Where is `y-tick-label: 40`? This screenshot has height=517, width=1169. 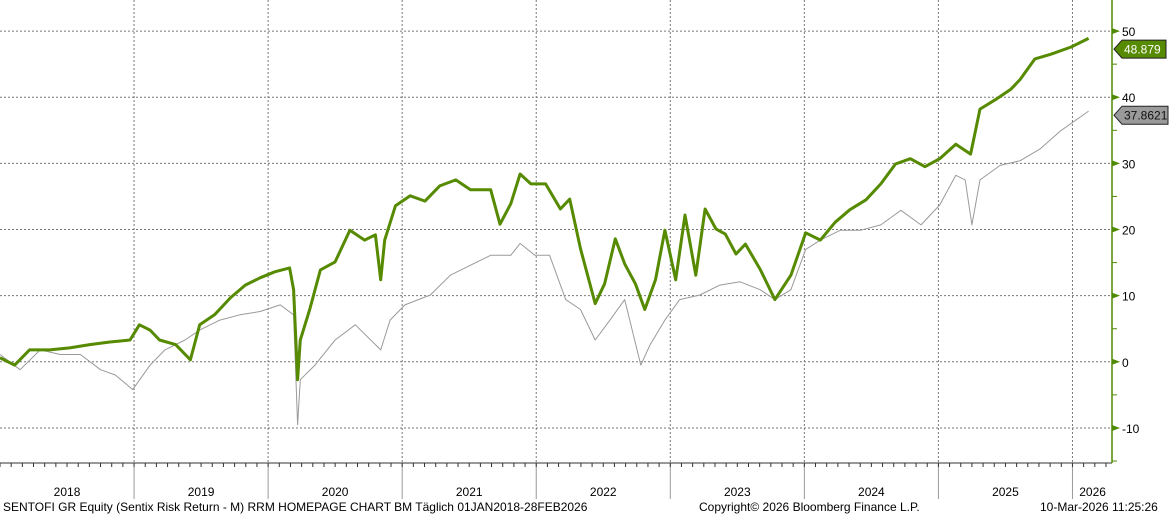
y-tick-label: 40 is located at coordinates (1129, 98).